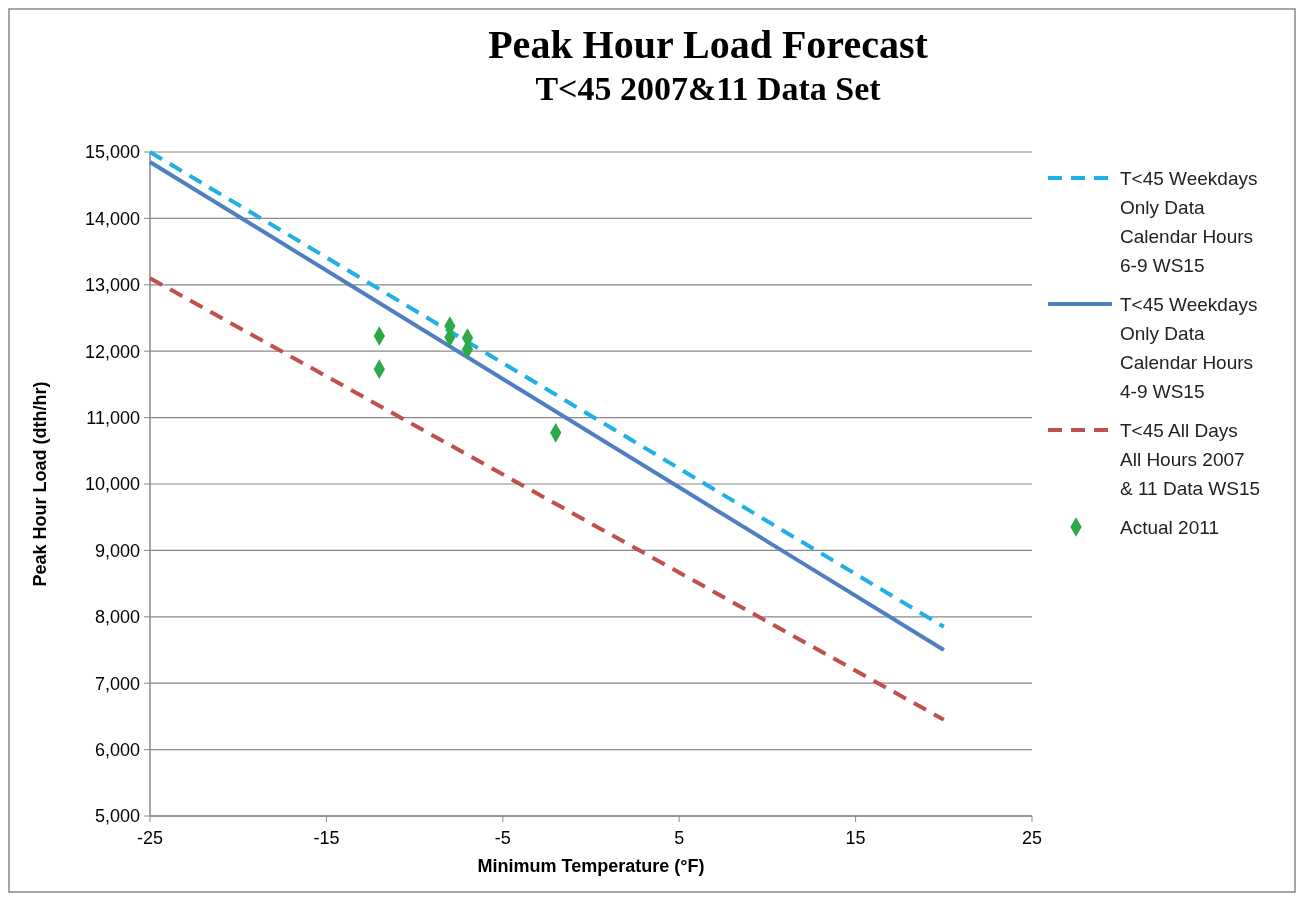 This screenshot has width=1304, height=901. What do you see at coordinates (113, 417) in the screenshot?
I see `y-tick-label: 11,000` at bounding box center [113, 417].